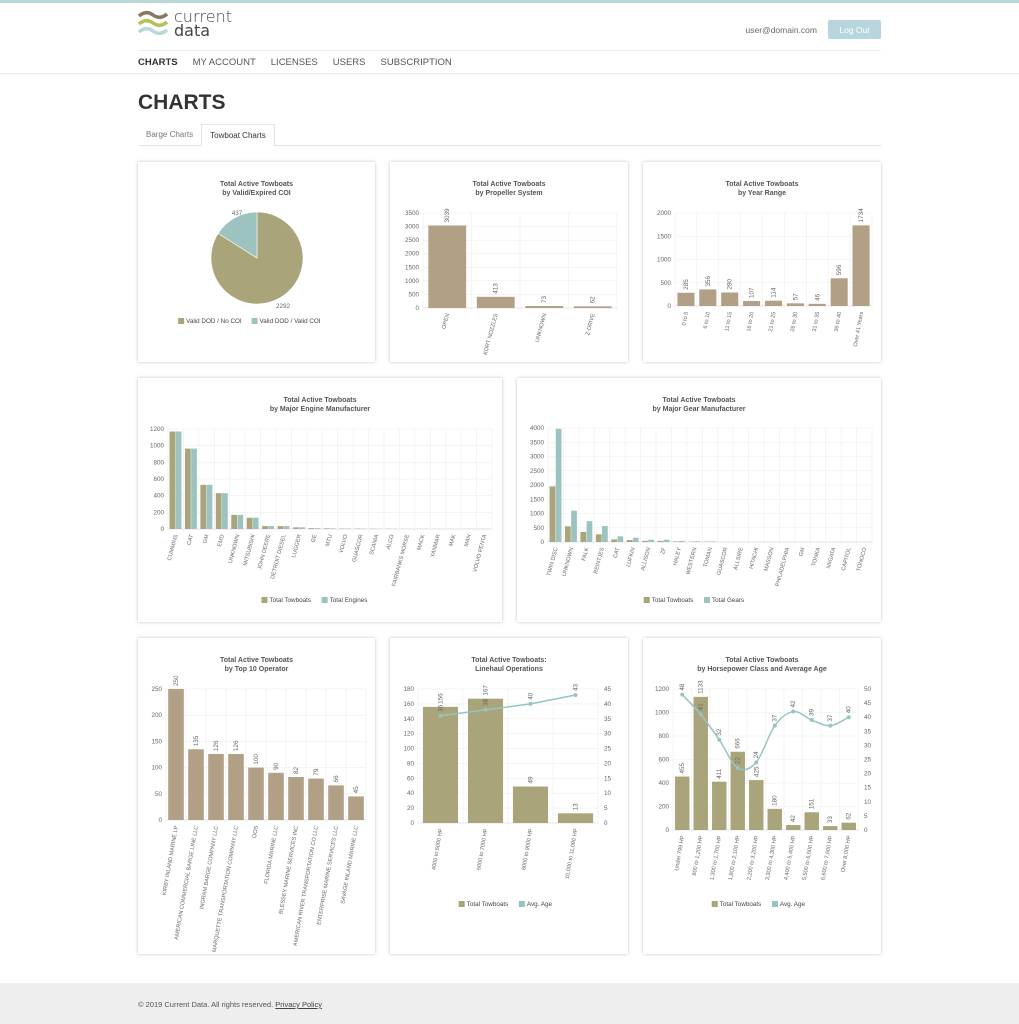 Image resolution: width=1019 pixels, height=1024 pixels. What do you see at coordinates (315, 539) in the screenshot?
I see `x-tick-label: GE` at bounding box center [315, 539].